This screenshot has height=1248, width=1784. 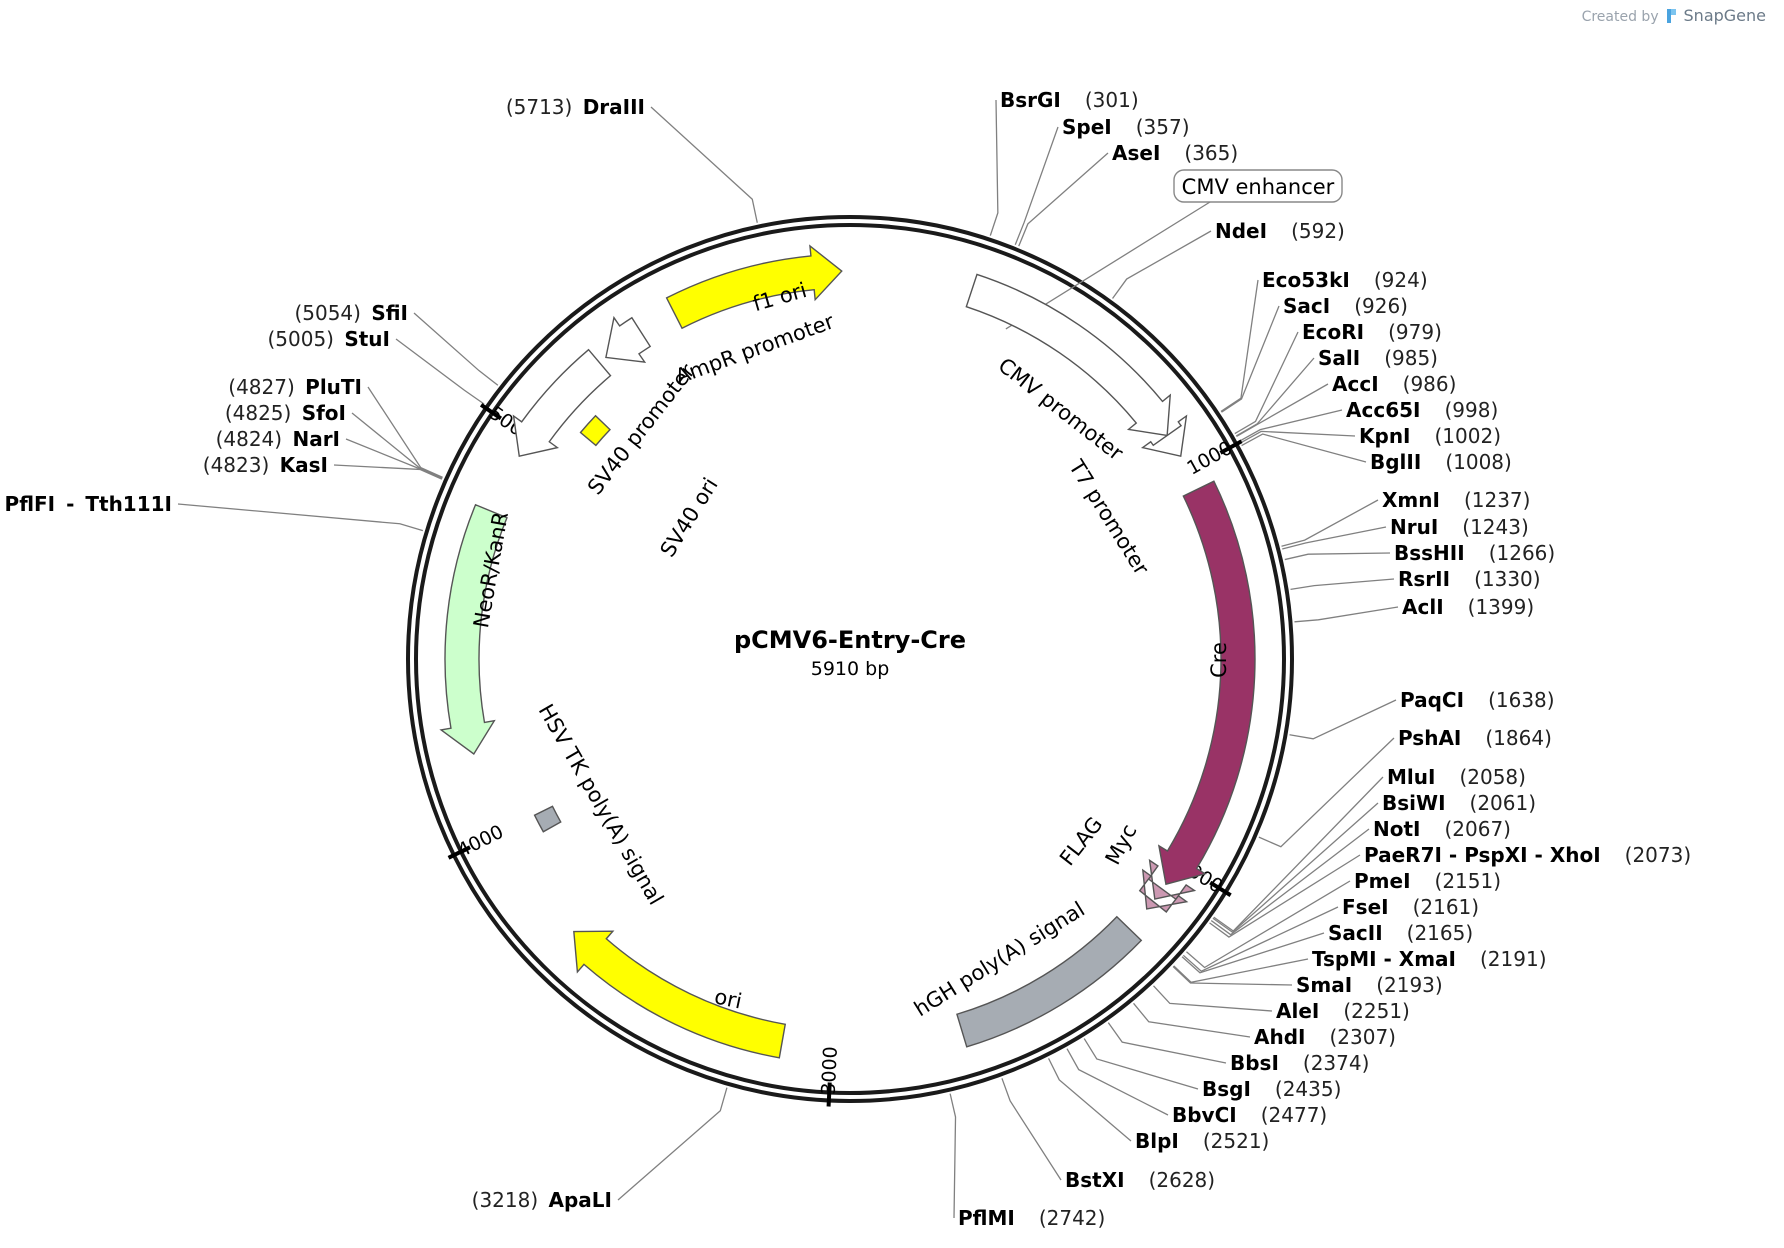 What do you see at coordinates (1471, 410) in the screenshot?
I see `site-pos-acc65i: (998)` at bounding box center [1471, 410].